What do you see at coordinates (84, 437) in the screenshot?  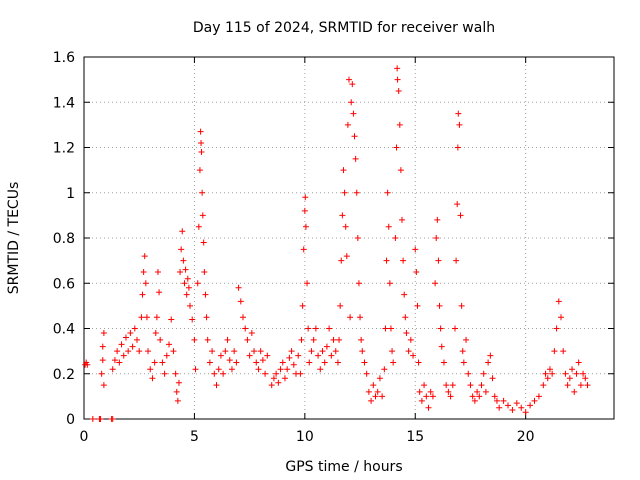 I see `x-tick-label: 0` at bounding box center [84, 437].